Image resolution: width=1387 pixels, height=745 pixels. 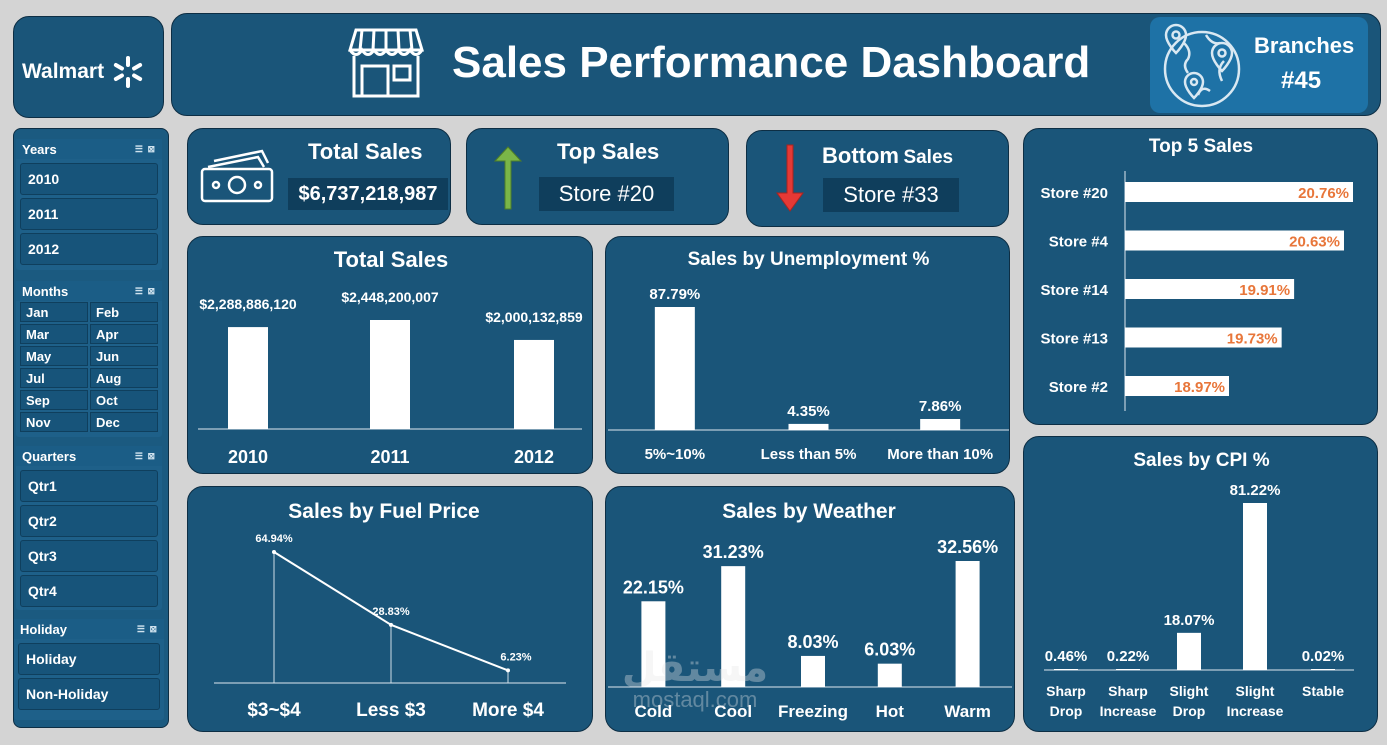 I want to click on data-label: 64.94%, so click(x=274, y=539).